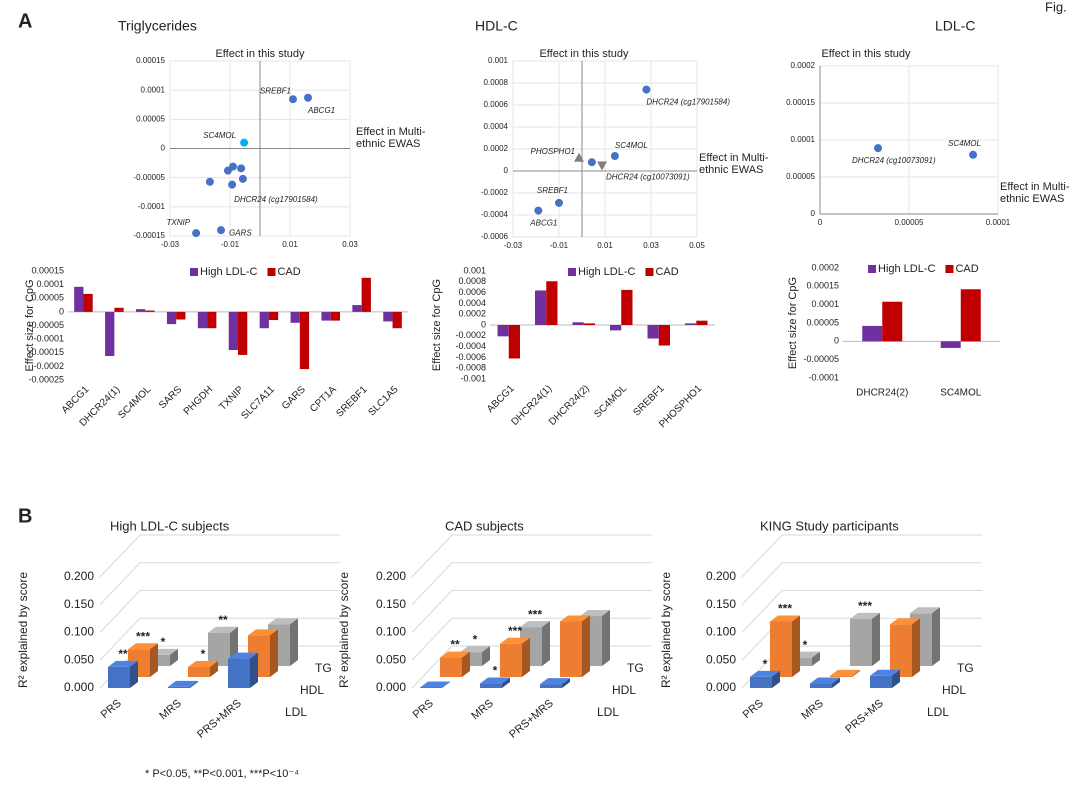 The image size is (1078, 787). What do you see at coordinates (734, 164) in the screenshot?
I see `x-axis-label: Effect in Multi-ethnic EWAS` at bounding box center [734, 164].